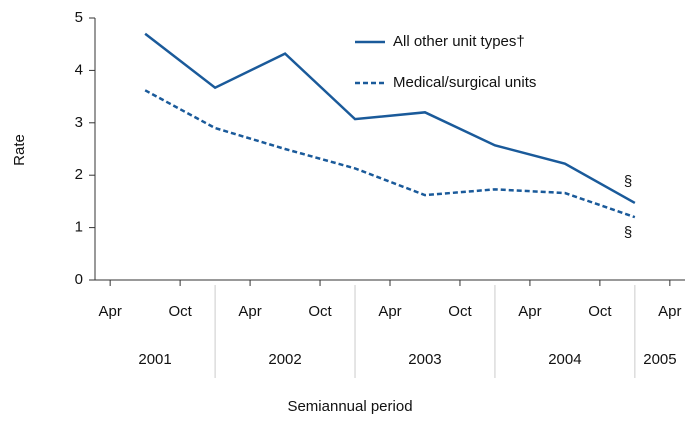 This screenshot has height=423, width=694. What do you see at coordinates (79, 227) in the screenshot?
I see `y-tick-label: 1` at bounding box center [79, 227].